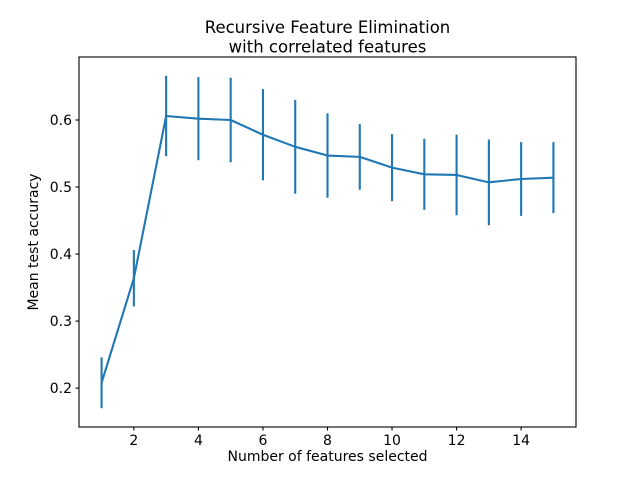 This screenshot has width=640, height=480. I want to click on x-tick-label: 6, so click(262, 441).